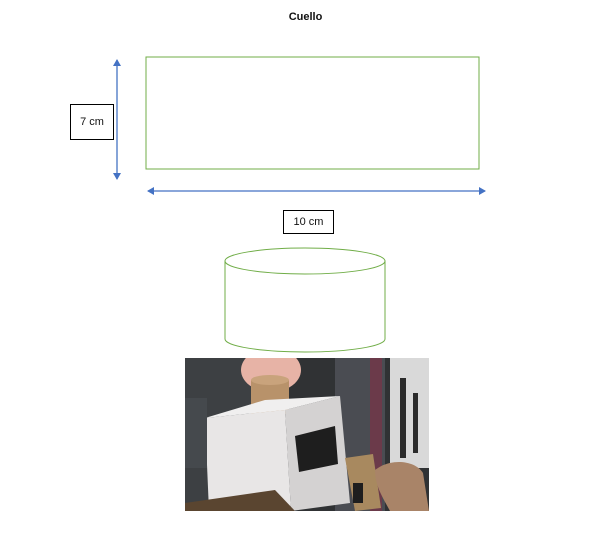  I want to click on width-label: 10 cm, so click(308, 222).